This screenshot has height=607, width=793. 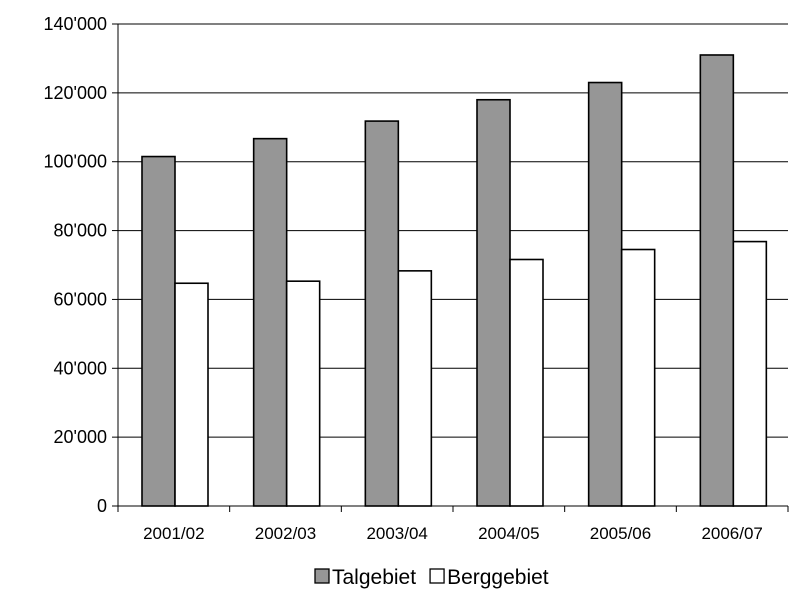 I want to click on legend-label-berggebiet: Berggebiet, so click(x=498, y=577).